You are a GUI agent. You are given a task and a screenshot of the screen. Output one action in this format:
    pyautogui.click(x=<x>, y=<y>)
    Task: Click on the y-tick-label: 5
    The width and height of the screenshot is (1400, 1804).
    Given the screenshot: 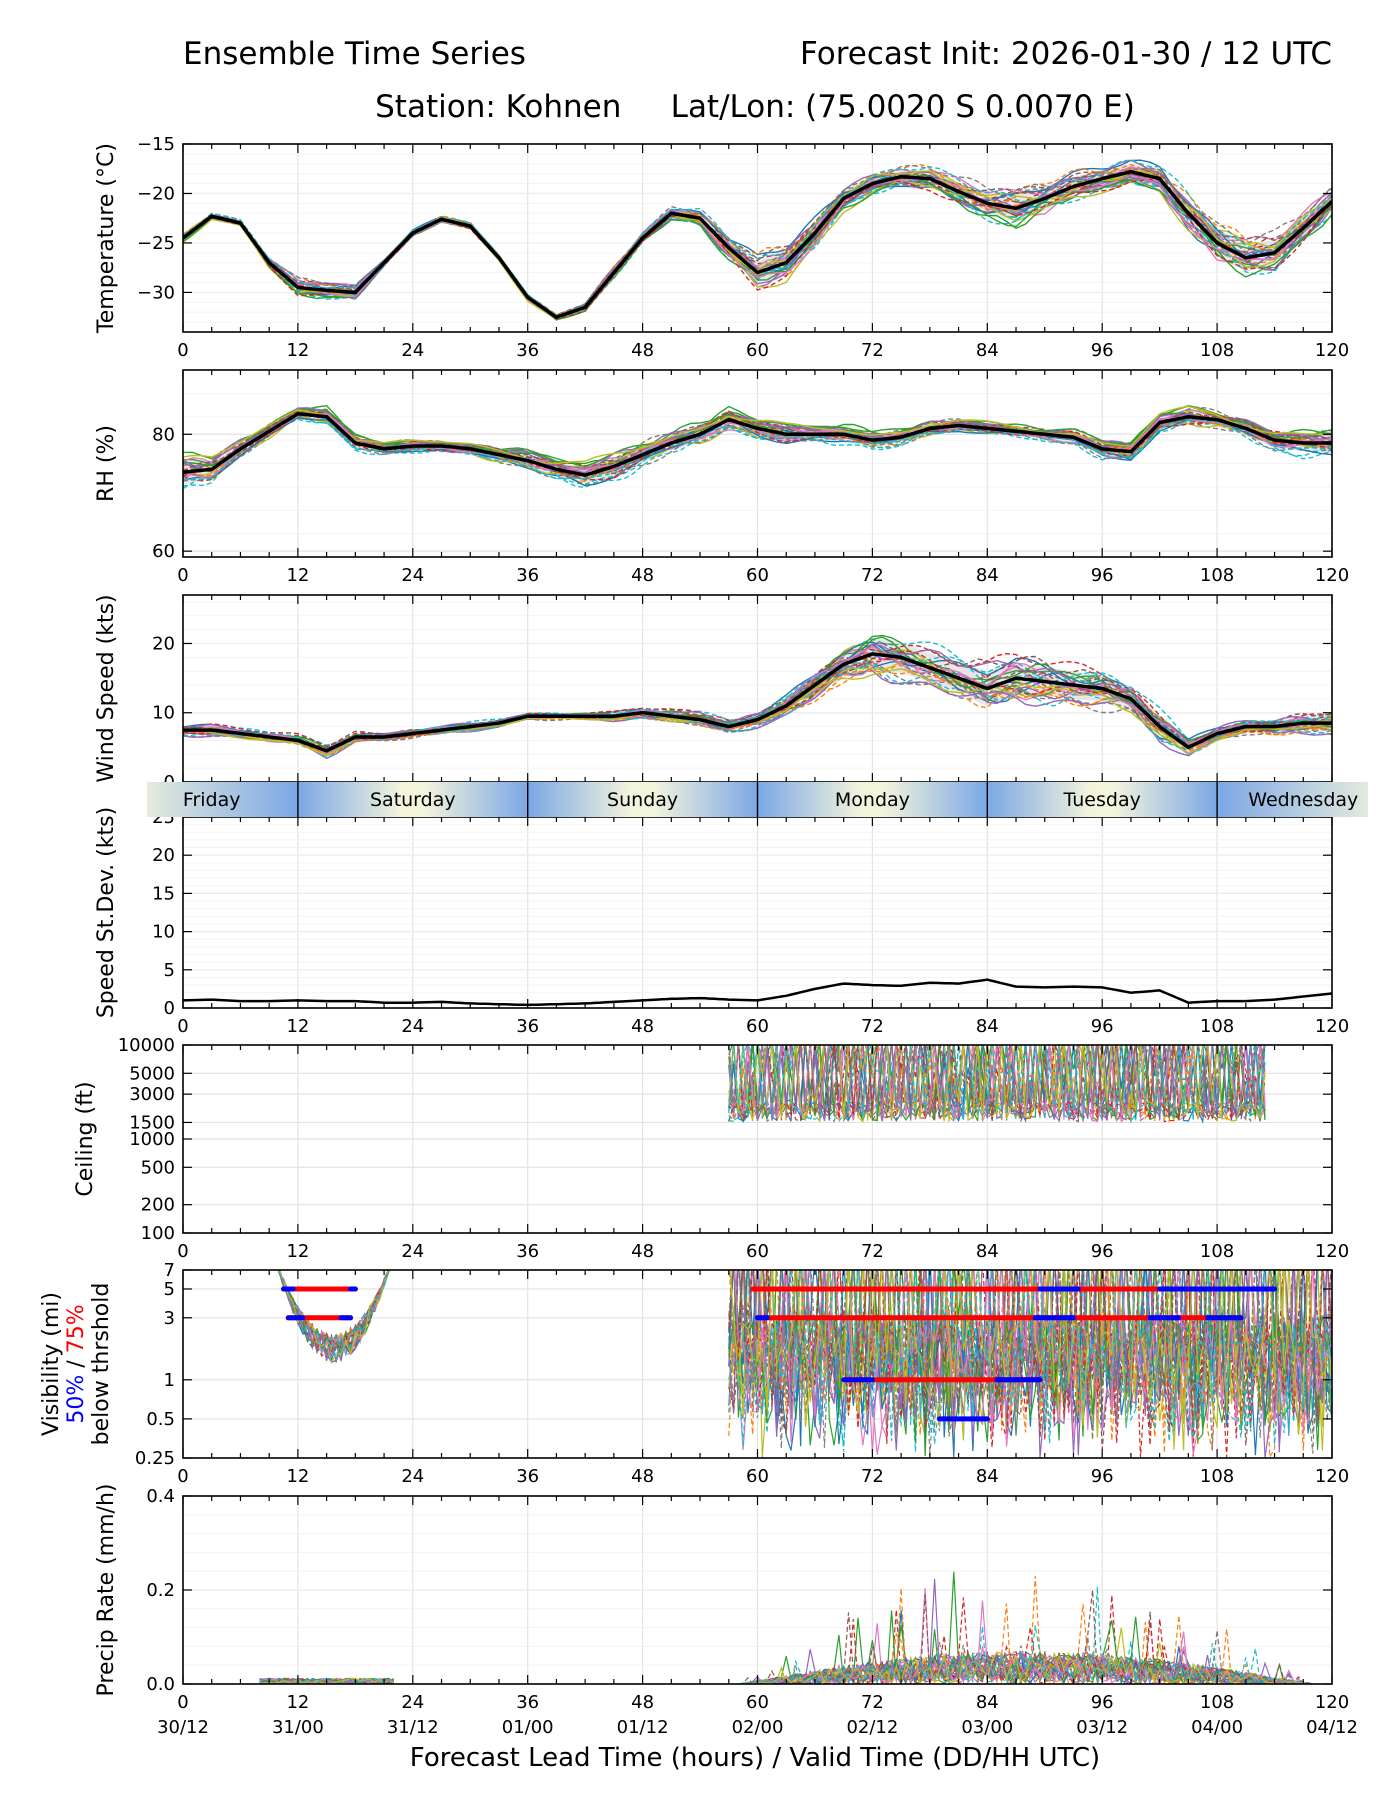 What is the action you would take?
    pyautogui.click(x=169, y=970)
    